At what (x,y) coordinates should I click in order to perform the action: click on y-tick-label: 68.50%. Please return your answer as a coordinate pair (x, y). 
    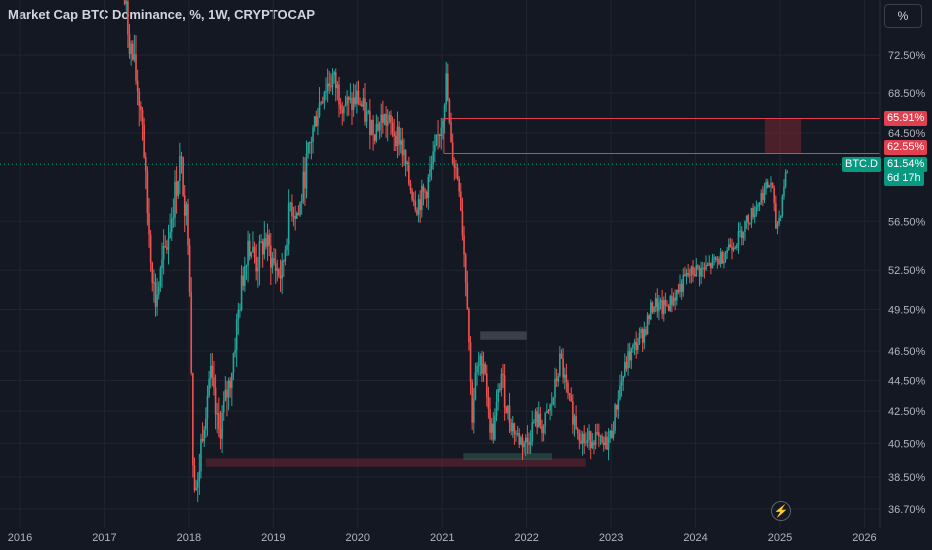
    Looking at the image, I should click on (907, 94).